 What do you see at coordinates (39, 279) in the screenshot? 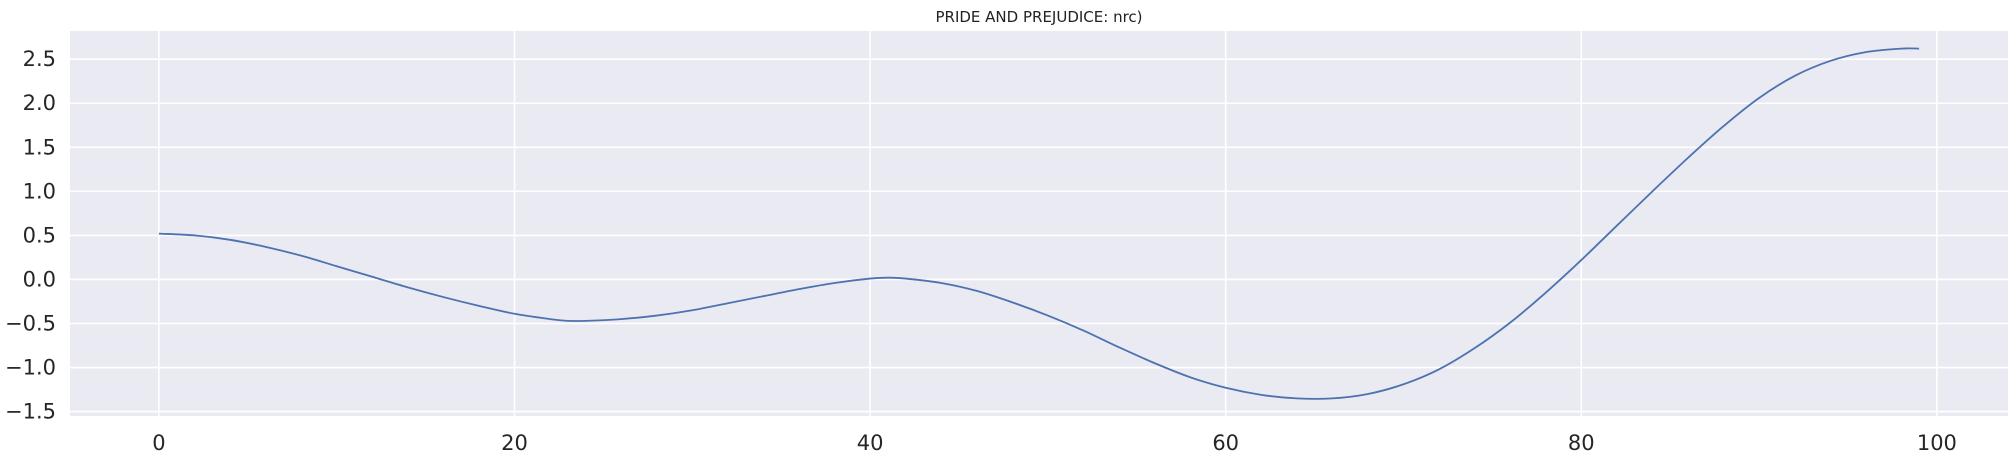
I see `y-tick-label: 0.0` at bounding box center [39, 279].